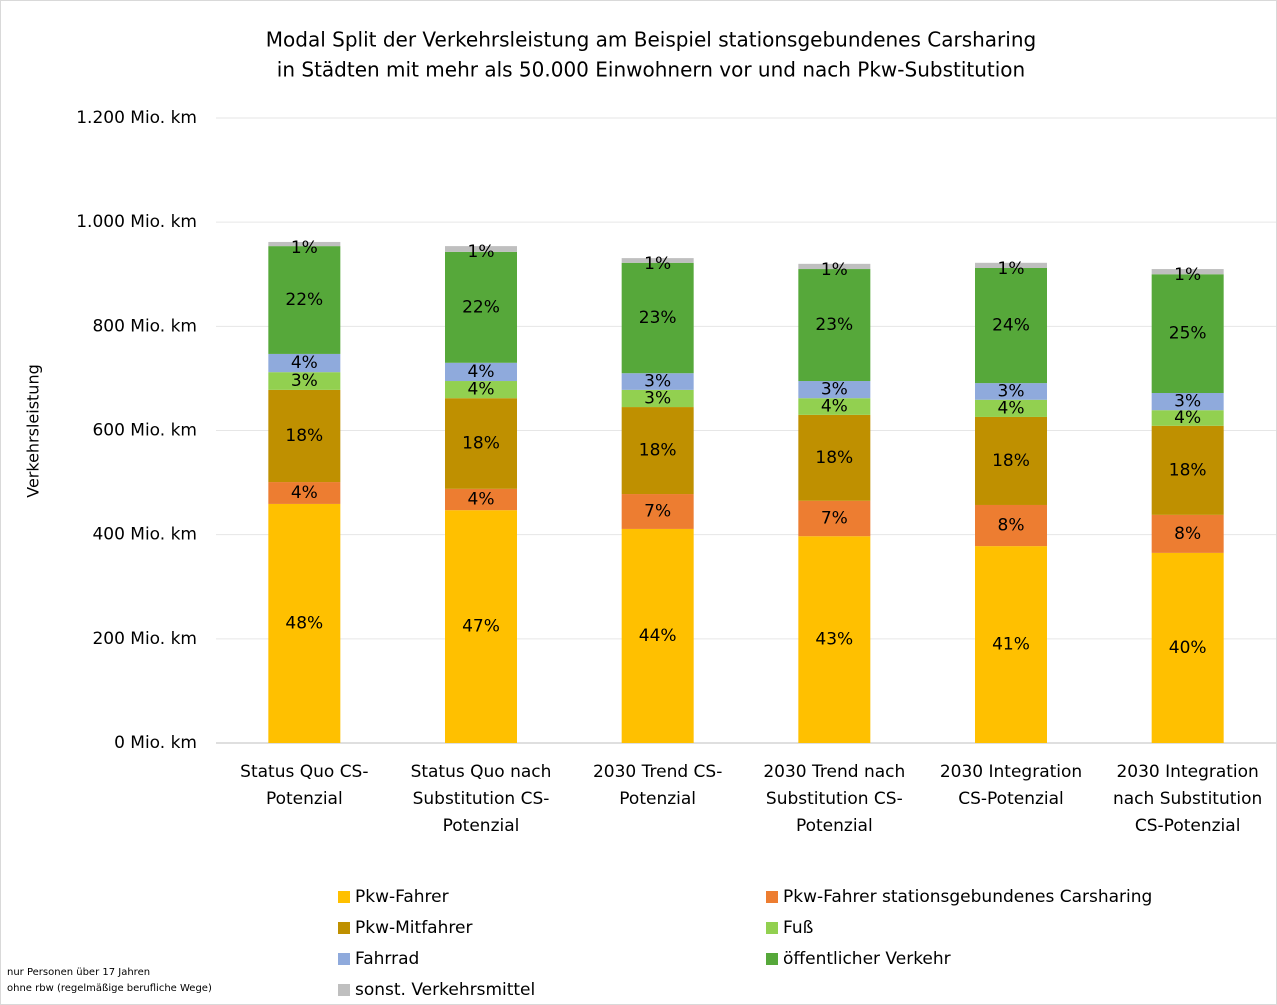 The image size is (1277, 1005). Describe the element at coordinates (402, 897) in the screenshot. I see `legend-label: Pkw-Fahrer` at that location.